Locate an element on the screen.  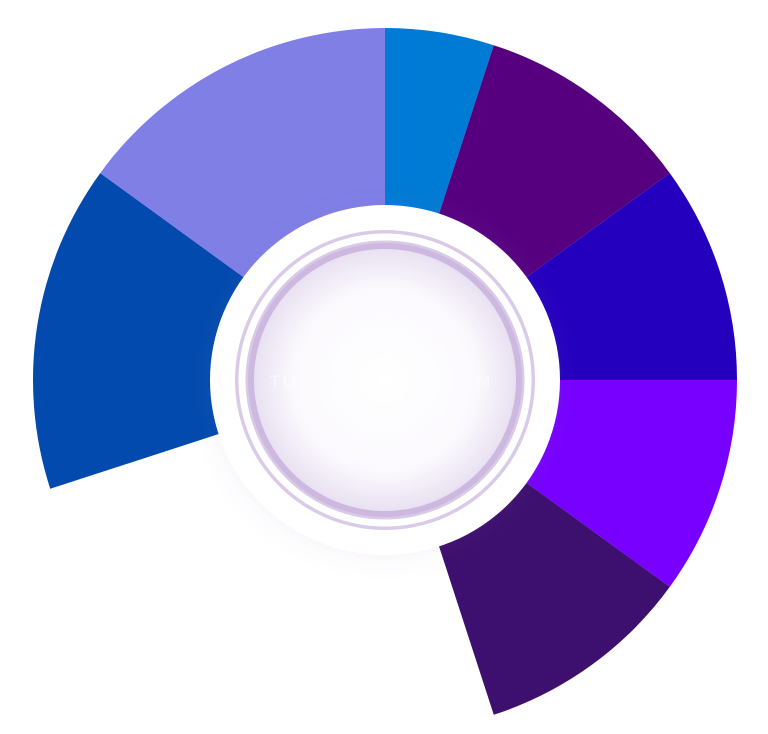
center-label-left: TU is located at coordinates (283, 383).